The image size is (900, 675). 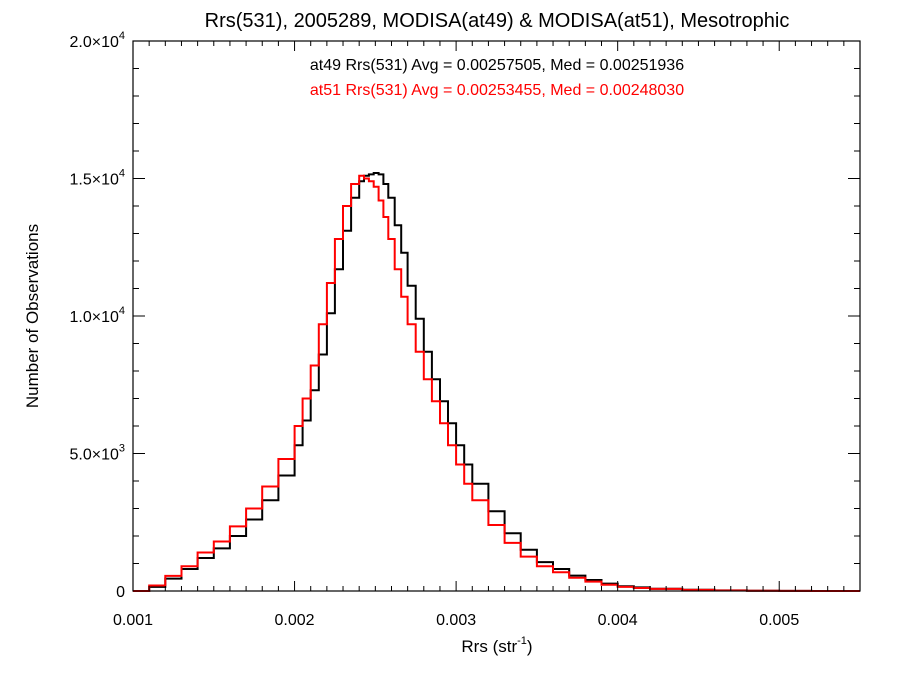 What do you see at coordinates (505, 646) in the screenshot?
I see `x-axis-label-unit: (str` at bounding box center [505, 646].